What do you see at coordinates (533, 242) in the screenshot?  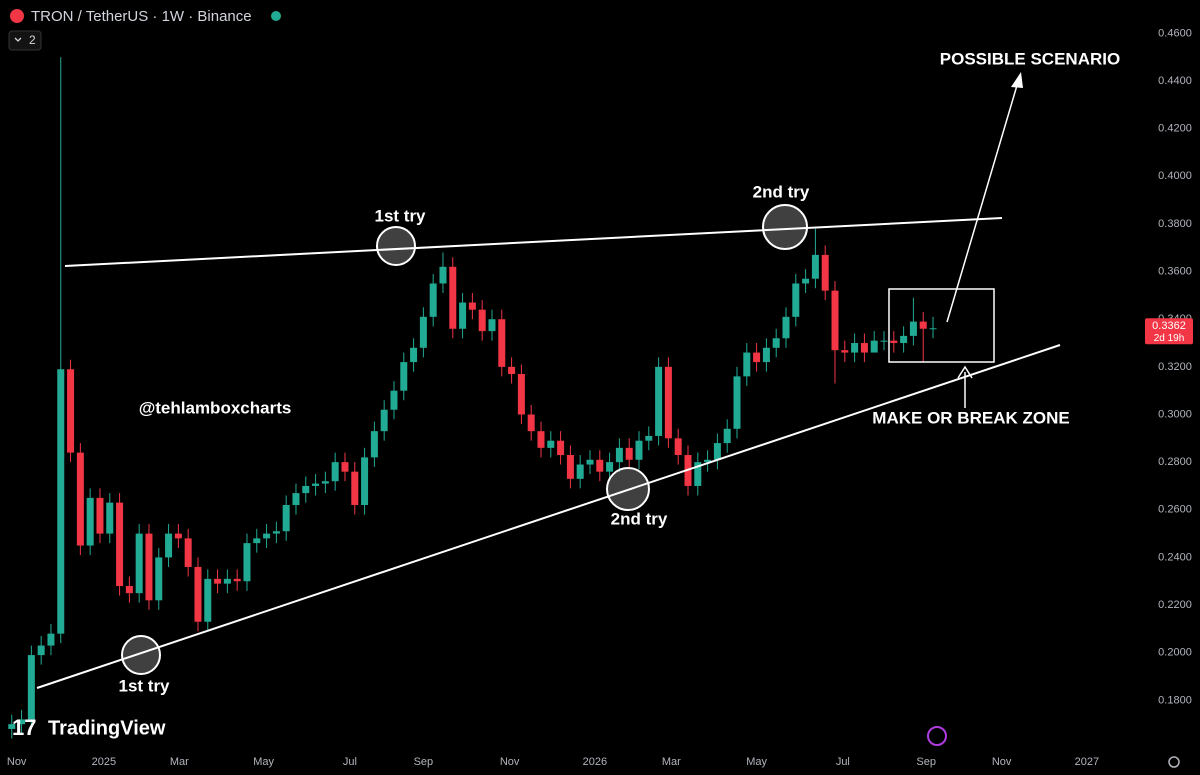 I see `upper-trendline` at bounding box center [533, 242].